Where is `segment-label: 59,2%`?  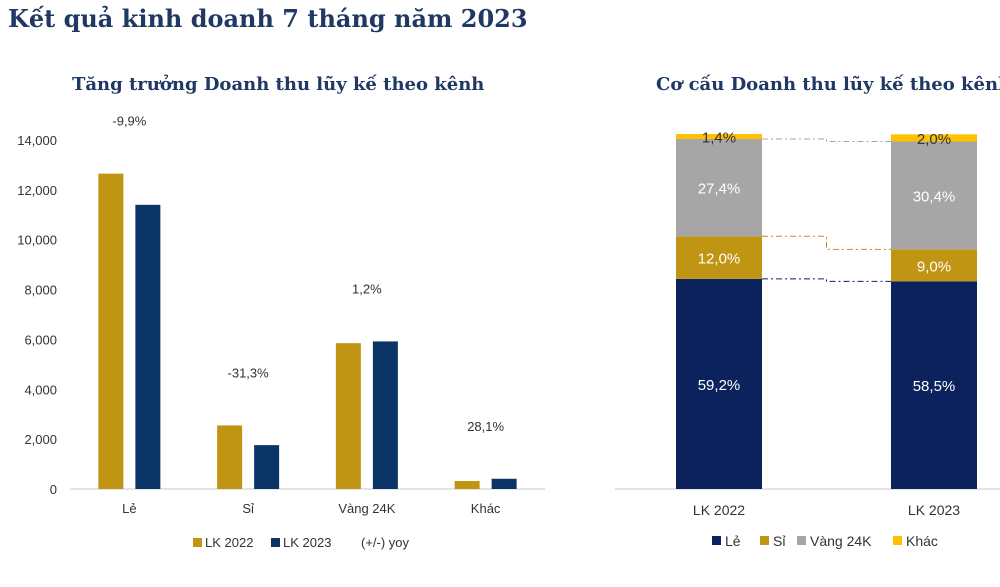
segment-label: 59,2% is located at coordinates (719, 385).